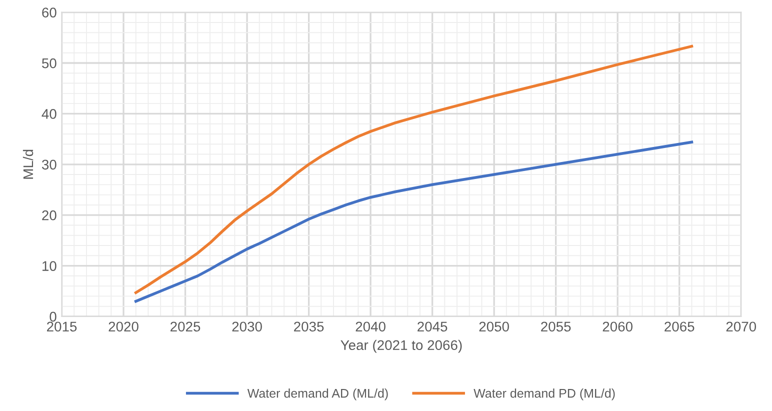 The width and height of the screenshot is (772, 411). Describe the element at coordinates (433, 327) in the screenshot. I see `x-tick-label: 2045` at that location.